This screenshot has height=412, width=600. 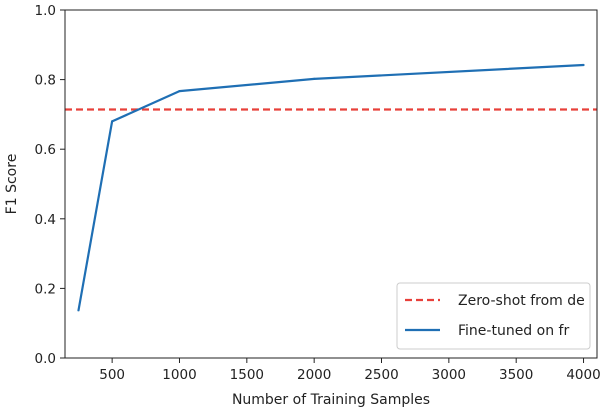 What do you see at coordinates (331, 400) in the screenshot?
I see `x-axis-label: Number of Training Samples` at bounding box center [331, 400].